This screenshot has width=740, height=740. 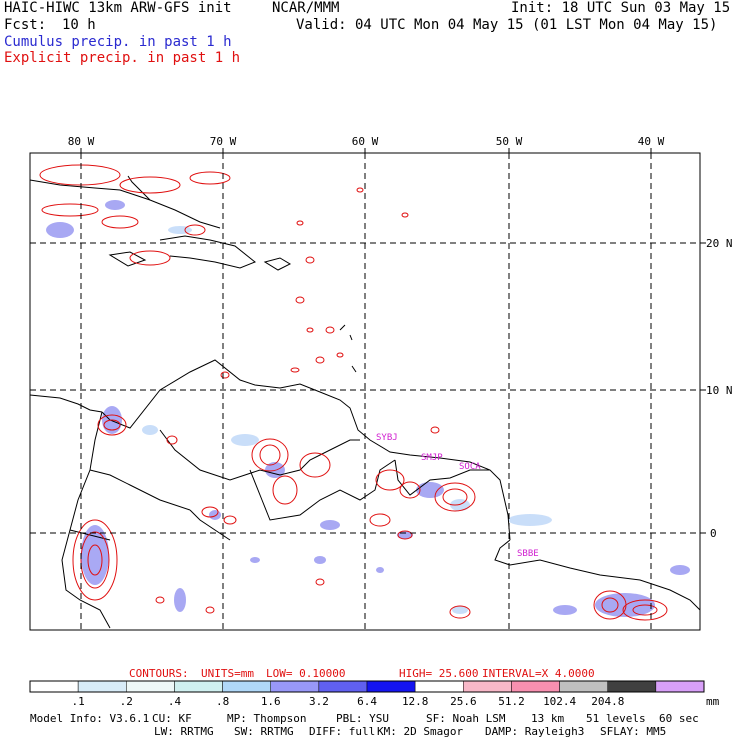 I want to click on contours-low: LOW= 0.10000, so click(x=306, y=673).